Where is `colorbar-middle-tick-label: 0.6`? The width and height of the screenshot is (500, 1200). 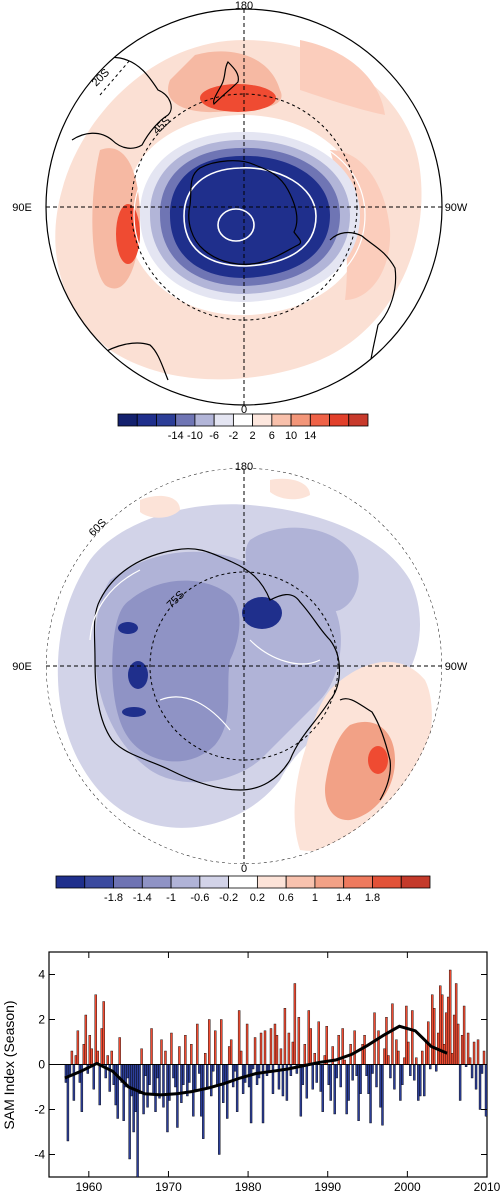
colorbar-middle-tick-label: 0.6 is located at coordinates (286, 898).